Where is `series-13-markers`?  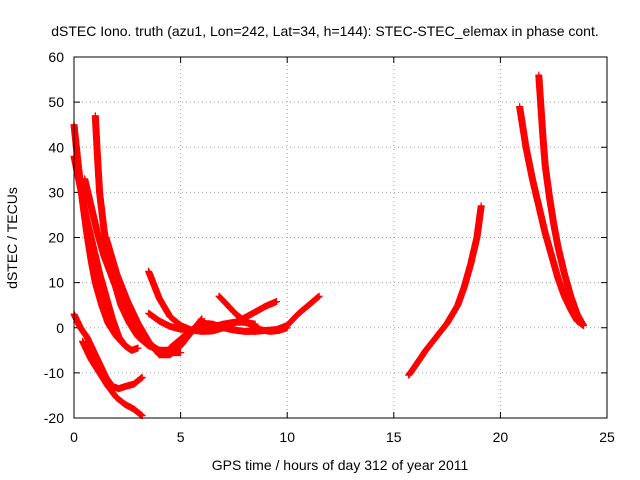 series-13-markers is located at coordinates (561, 200).